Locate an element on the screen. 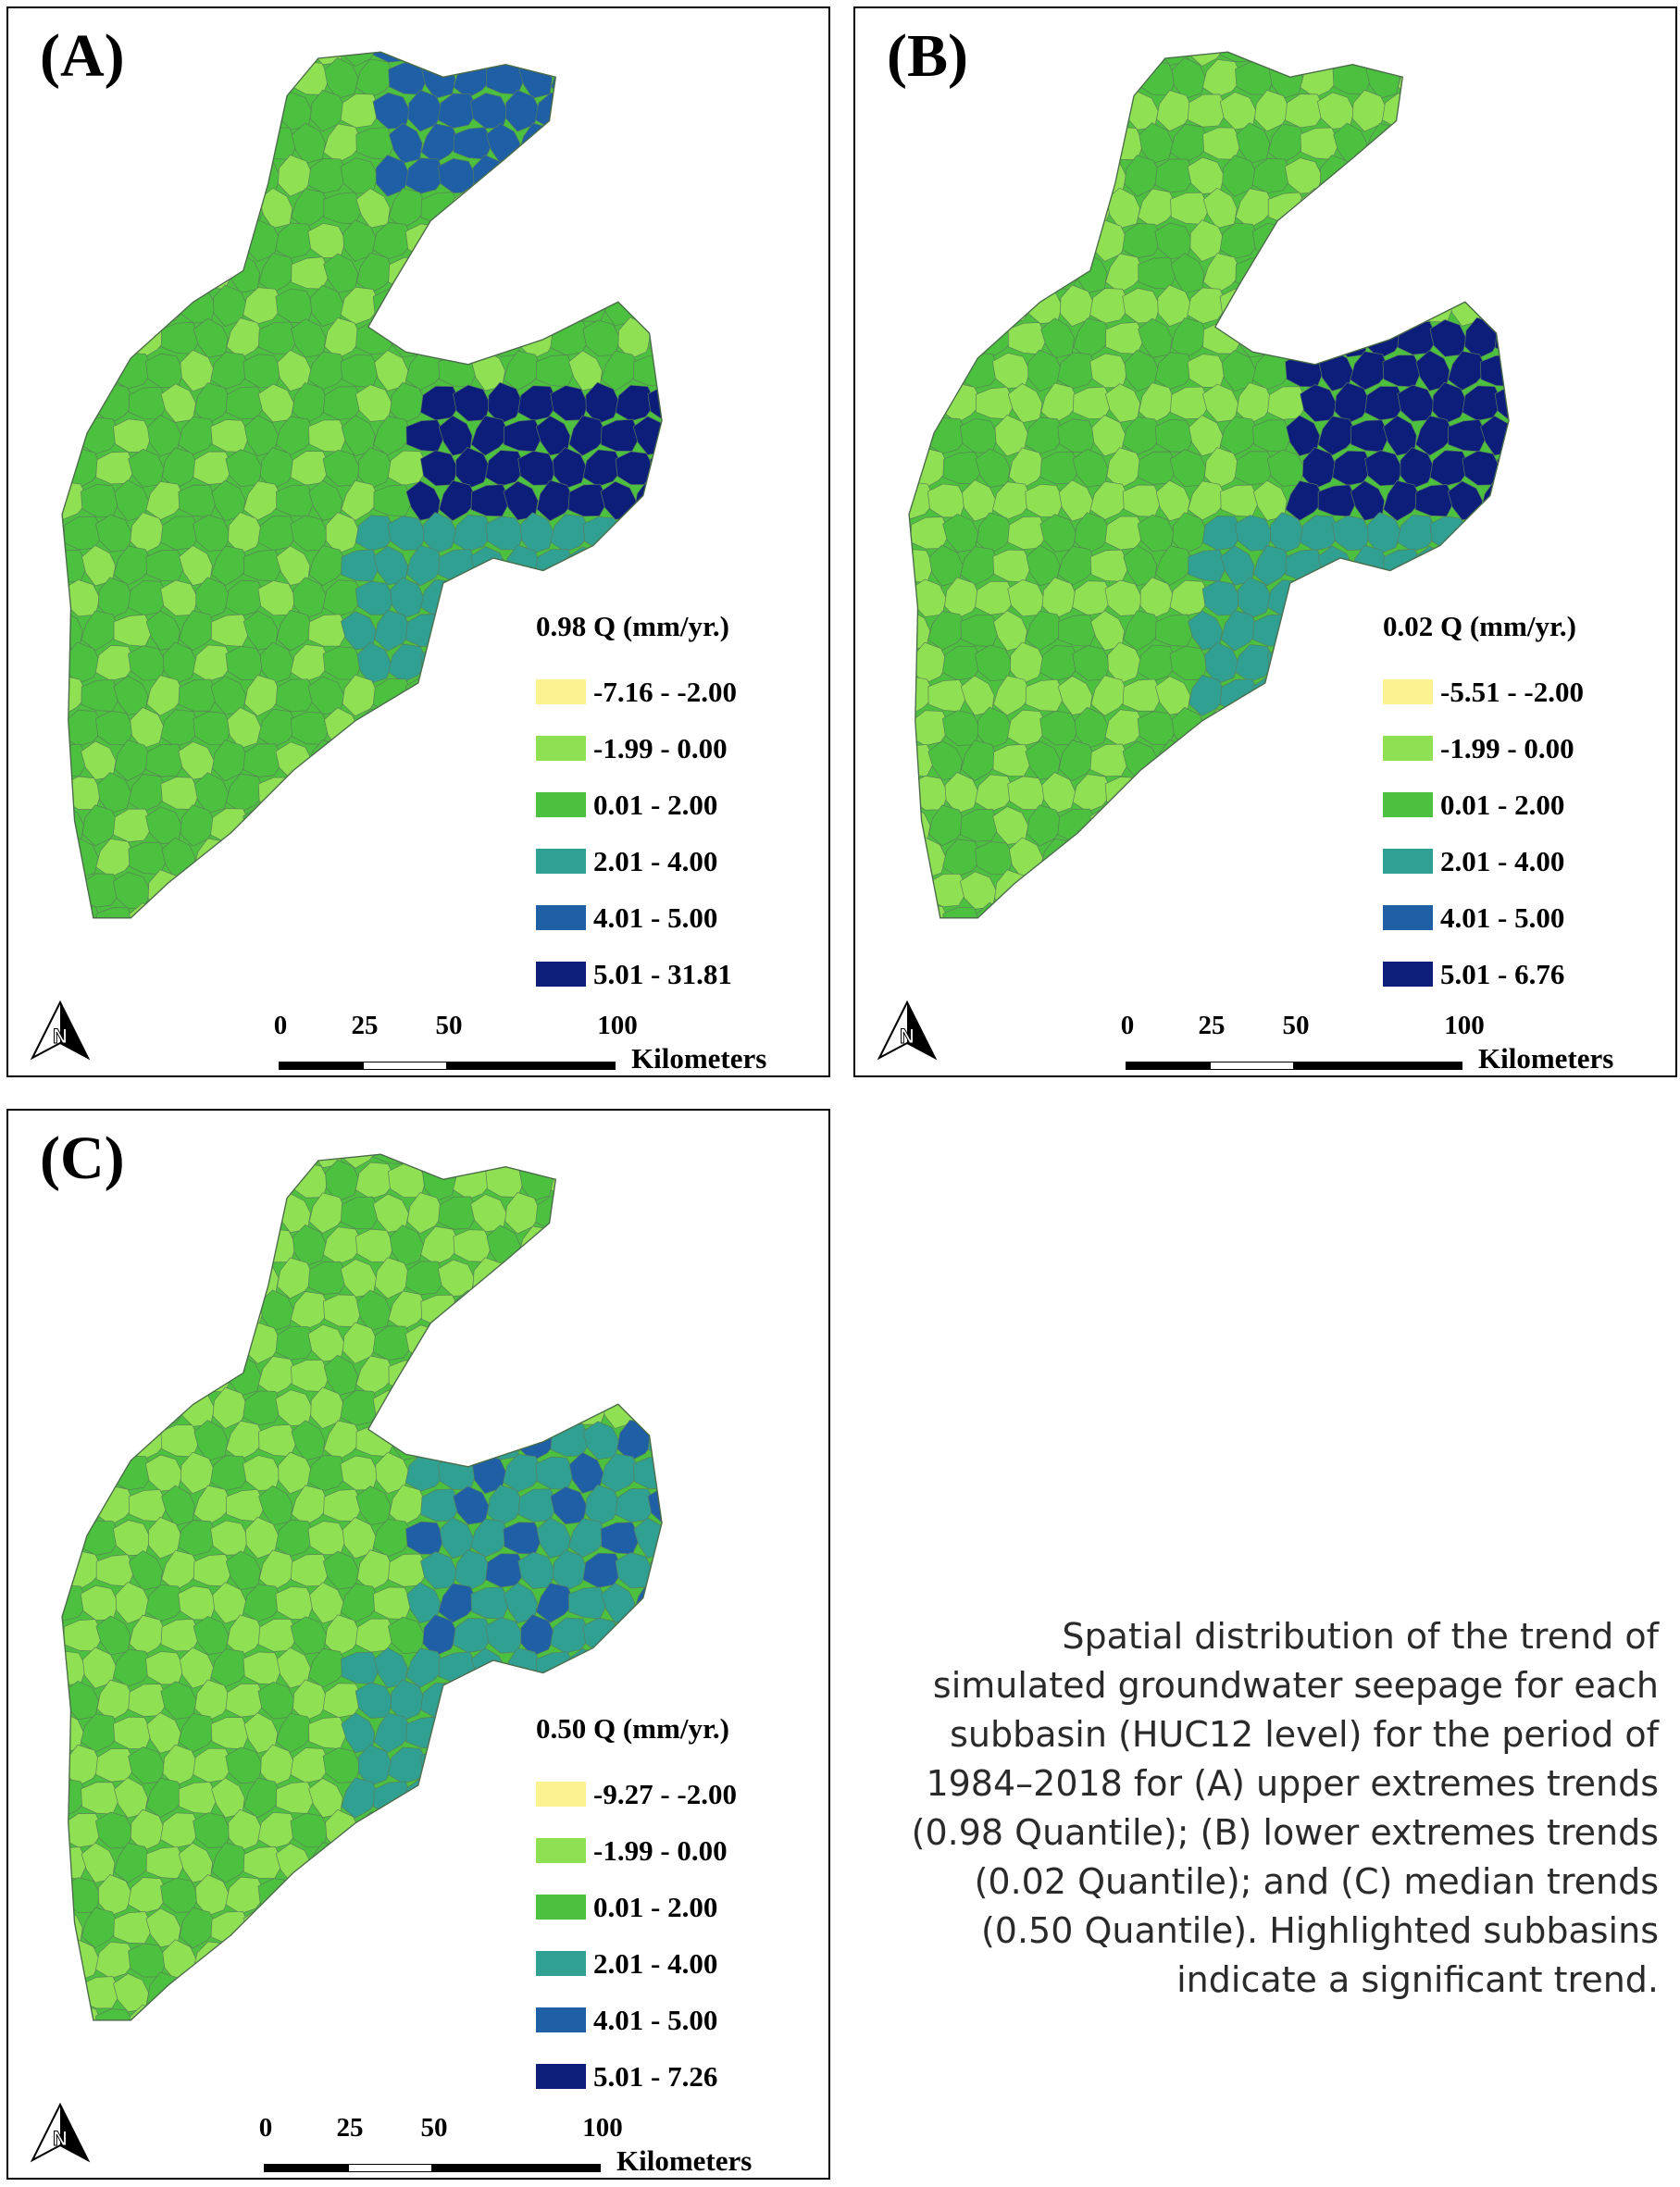 This screenshot has width=1680, height=2187. legend-class-label: 5.01 - 7.26 is located at coordinates (655, 2076).